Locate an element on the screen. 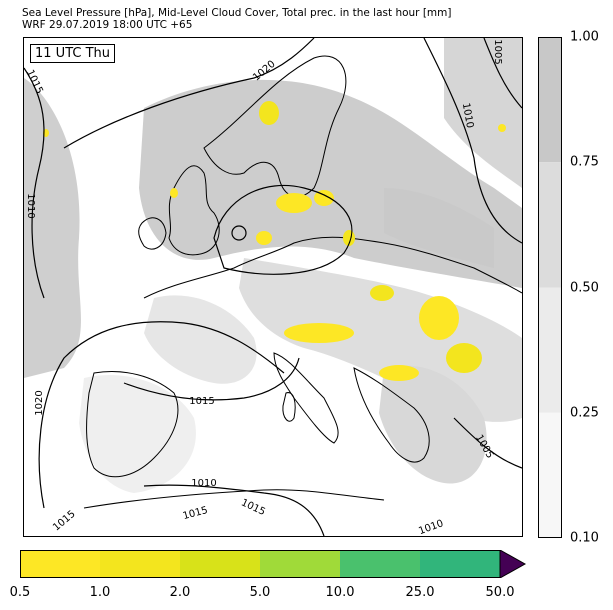  isobar-label: 1005 is located at coordinates (497, 51).